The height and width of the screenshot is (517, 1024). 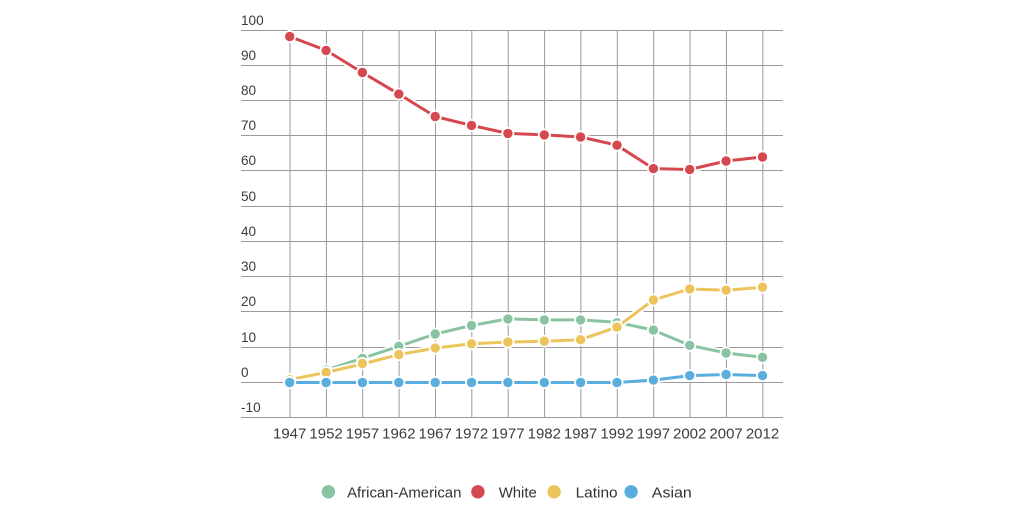 What do you see at coordinates (762, 433) in the screenshot?
I see `svg-text: 2012` at bounding box center [762, 433].